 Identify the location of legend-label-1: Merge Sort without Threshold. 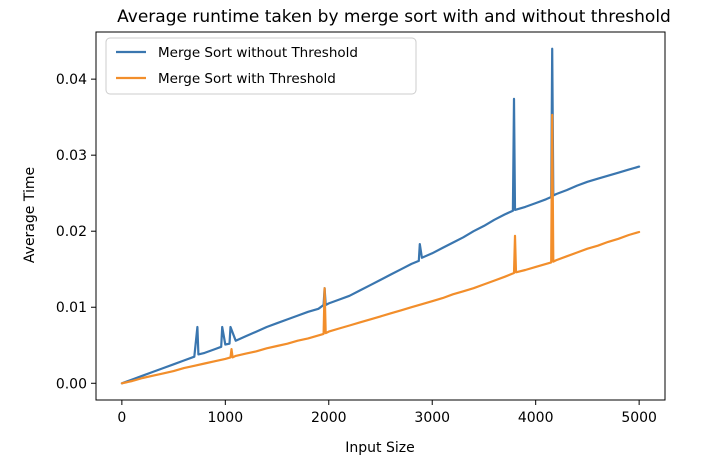
(258, 53).